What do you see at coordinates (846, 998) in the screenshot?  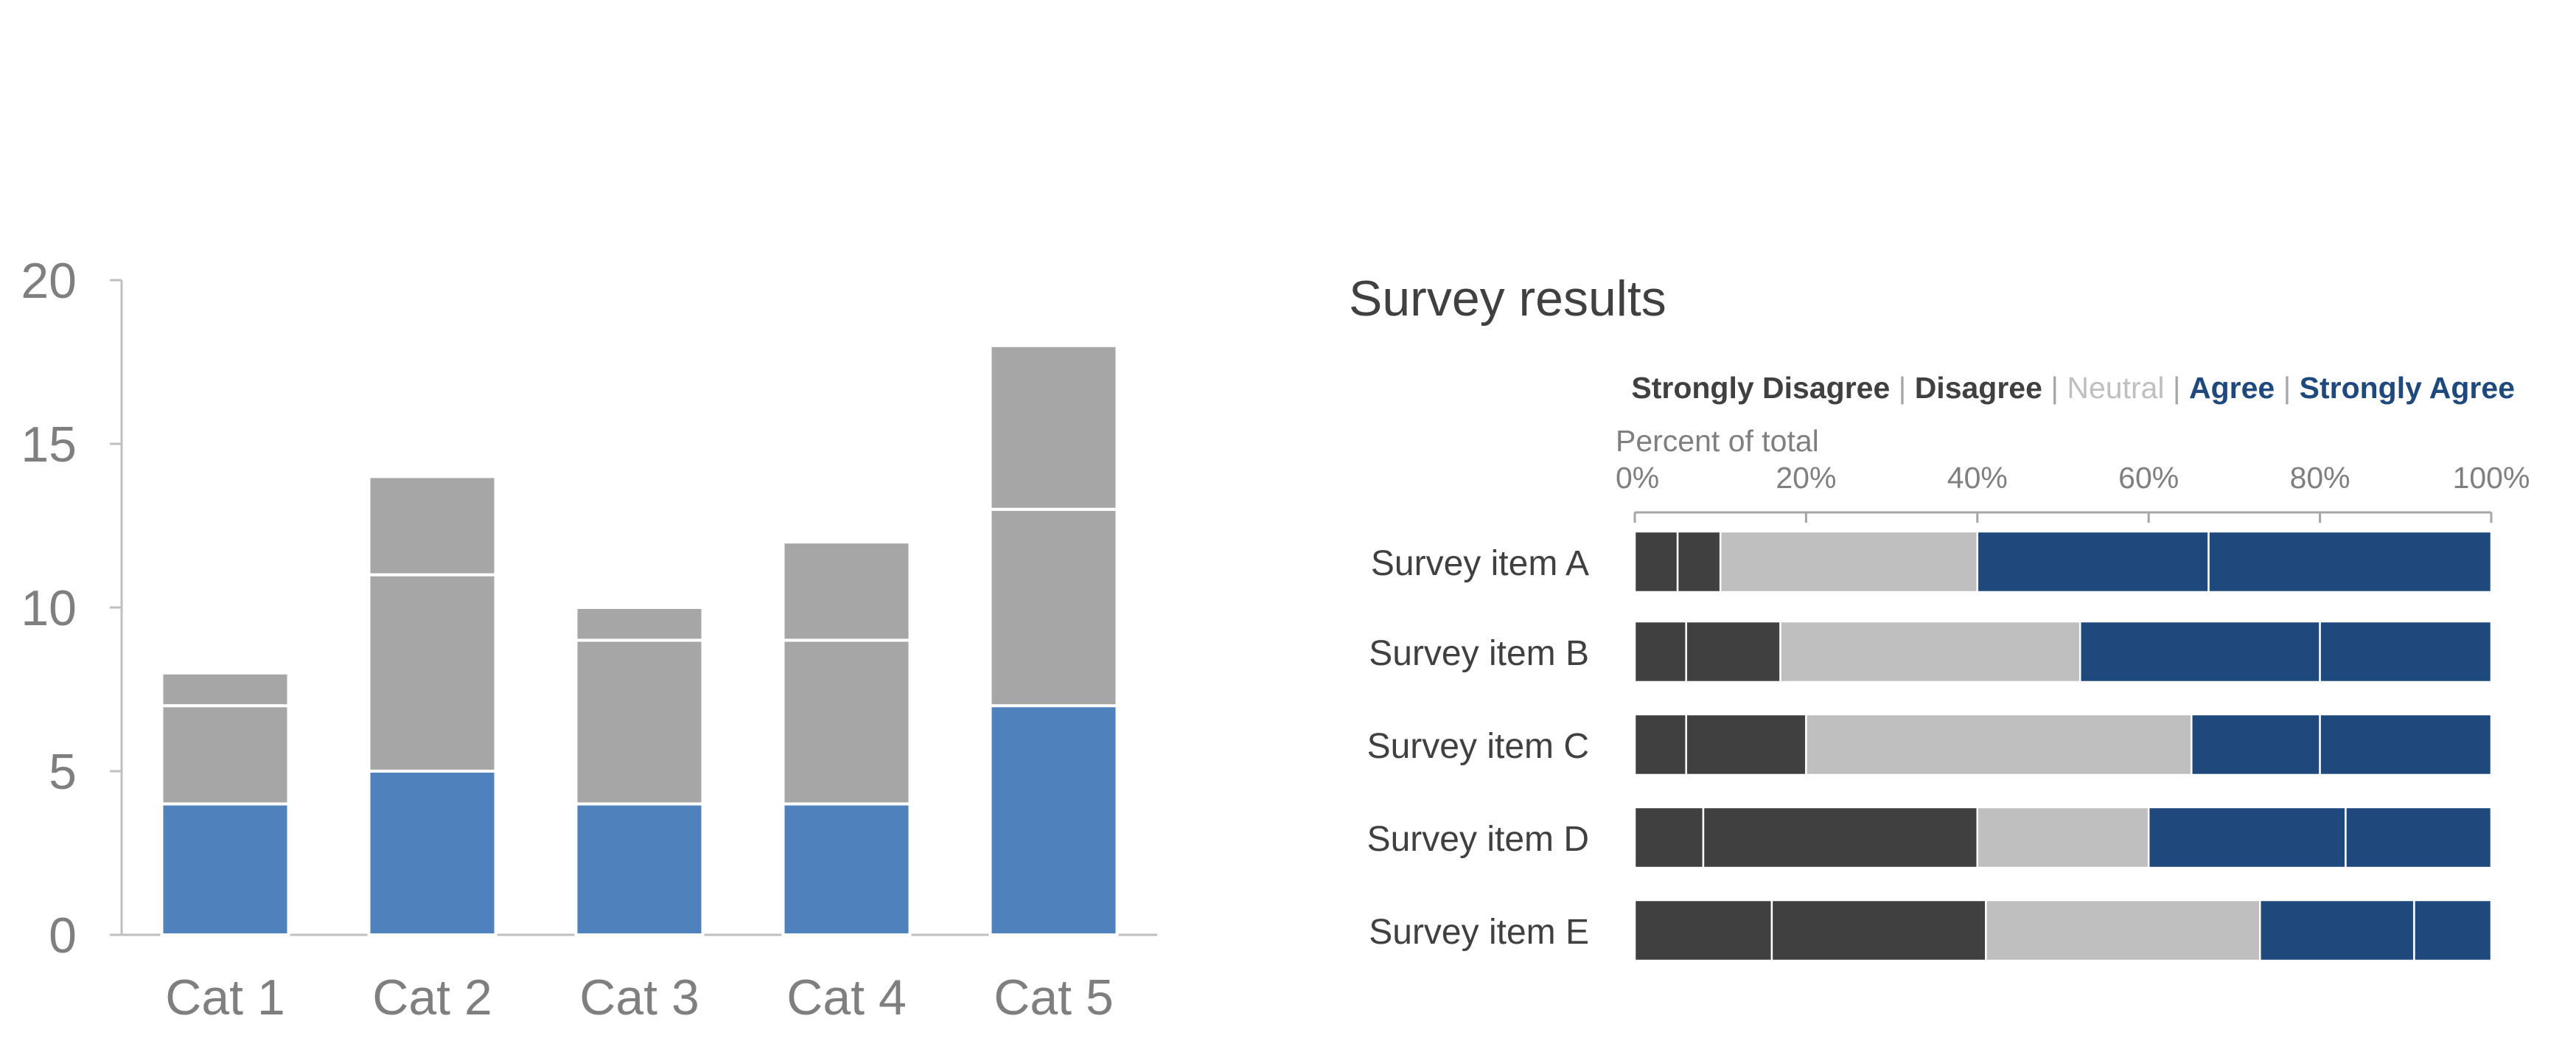 I see `x-category-label: Cat 4` at bounding box center [846, 998].